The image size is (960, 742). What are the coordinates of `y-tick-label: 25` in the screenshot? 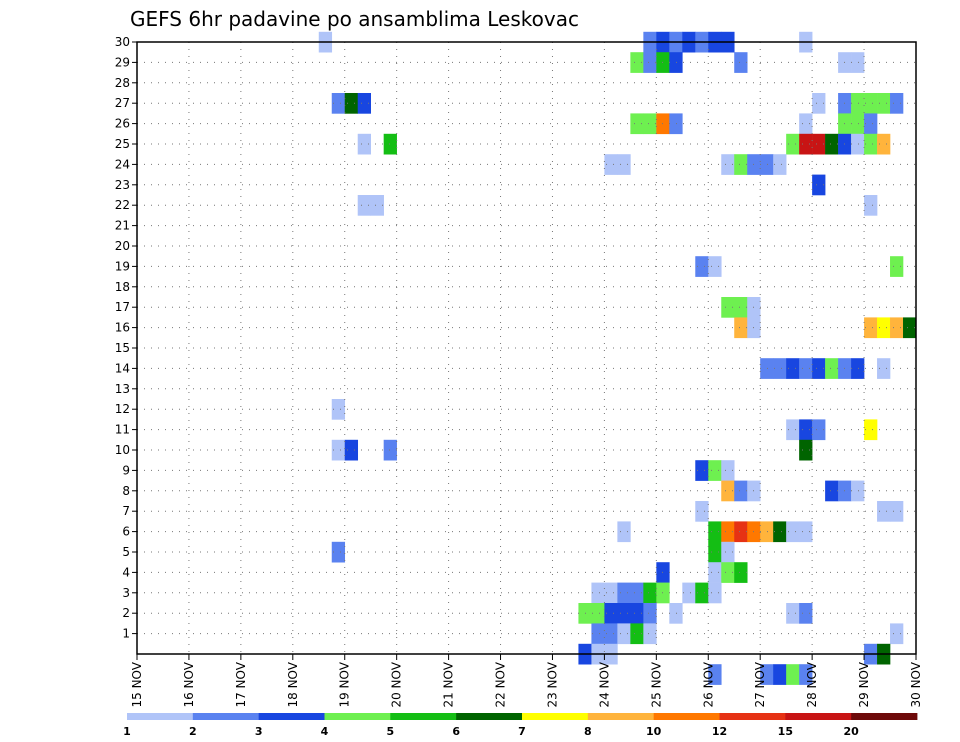 It's located at (122, 144).